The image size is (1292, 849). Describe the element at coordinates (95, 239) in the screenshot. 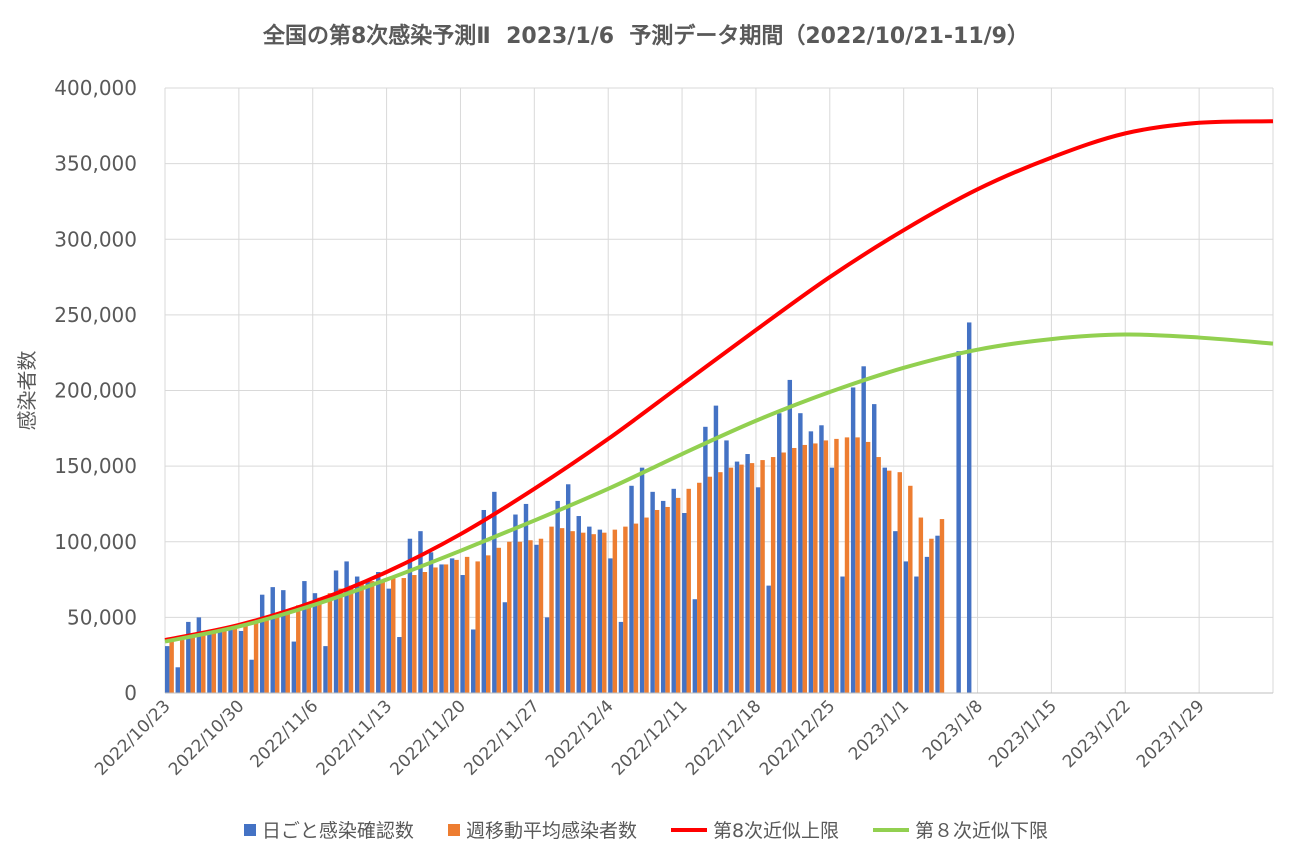

I see `y-tick-label: 300,000` at that location.